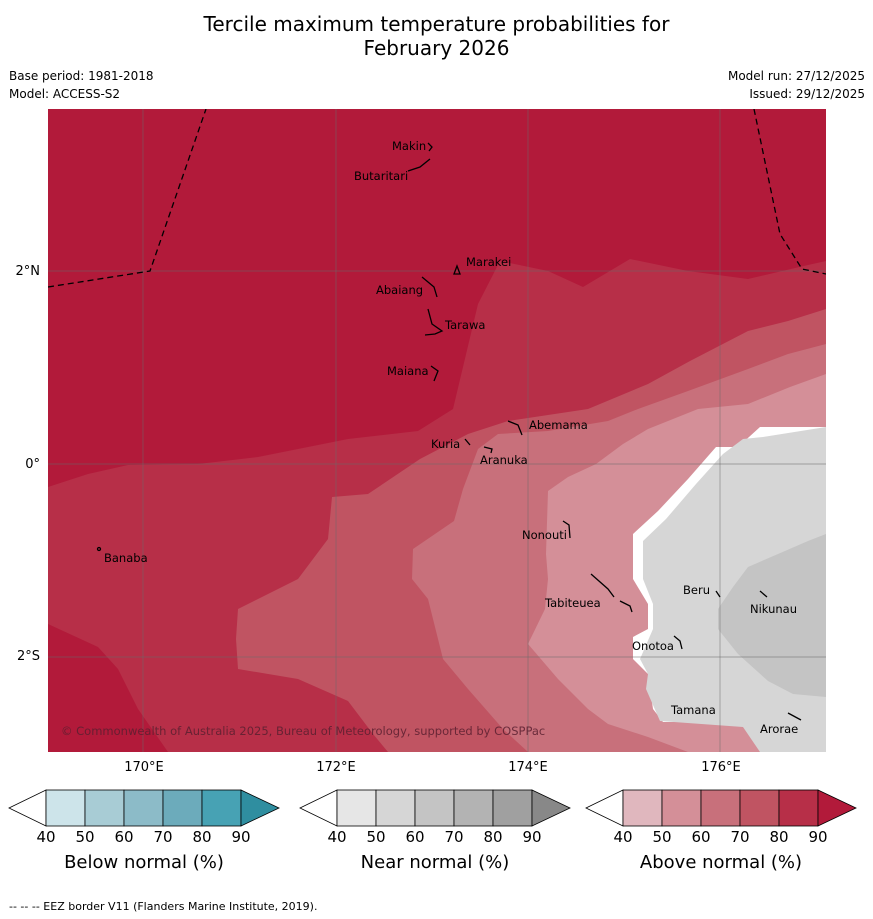  I want to click on label-tamana: Tamana, so click(693, 710).